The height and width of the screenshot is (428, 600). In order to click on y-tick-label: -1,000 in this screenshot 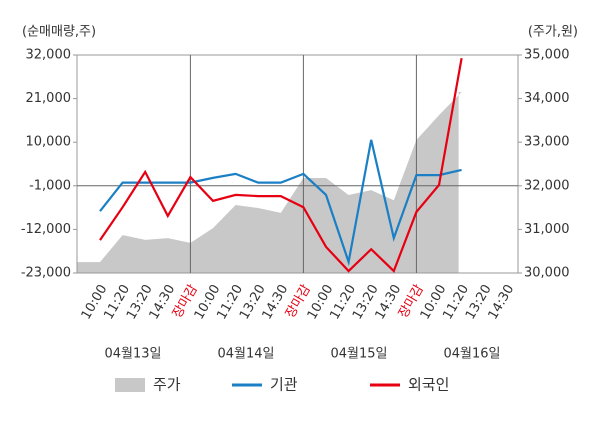, I will do `click(50, 185)`.